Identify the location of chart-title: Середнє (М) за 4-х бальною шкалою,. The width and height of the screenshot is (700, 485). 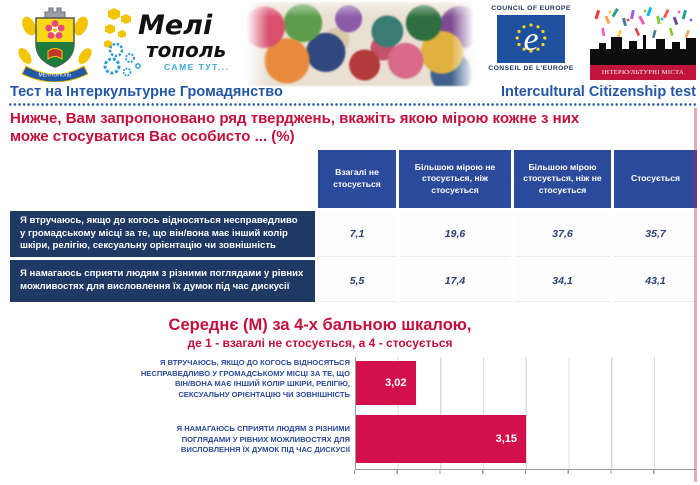
(320, 325).